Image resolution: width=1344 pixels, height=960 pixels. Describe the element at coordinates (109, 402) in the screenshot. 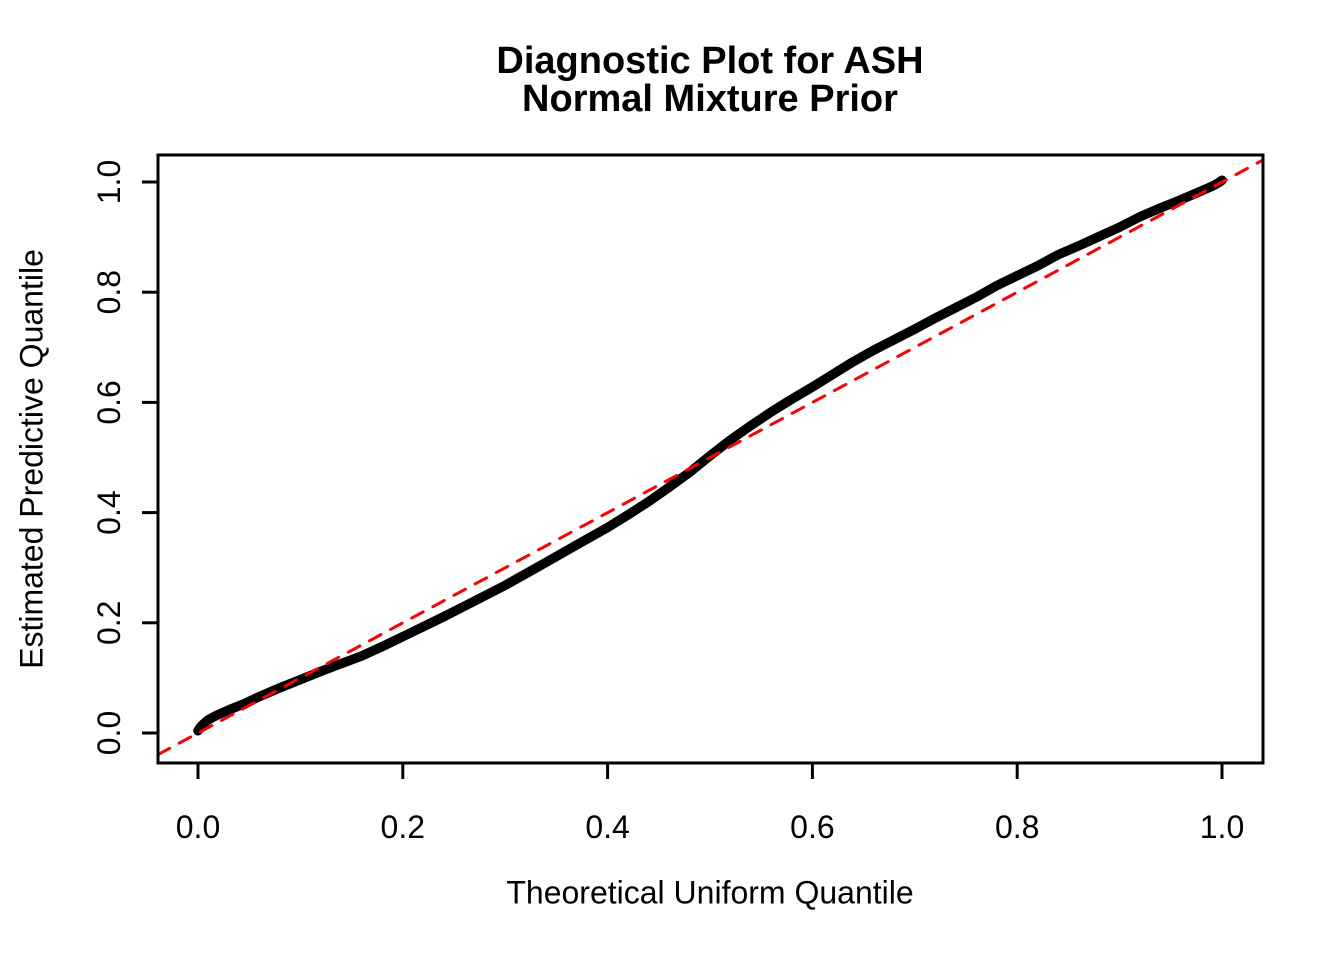

I see `y-tick-label: 0.6` at that location.